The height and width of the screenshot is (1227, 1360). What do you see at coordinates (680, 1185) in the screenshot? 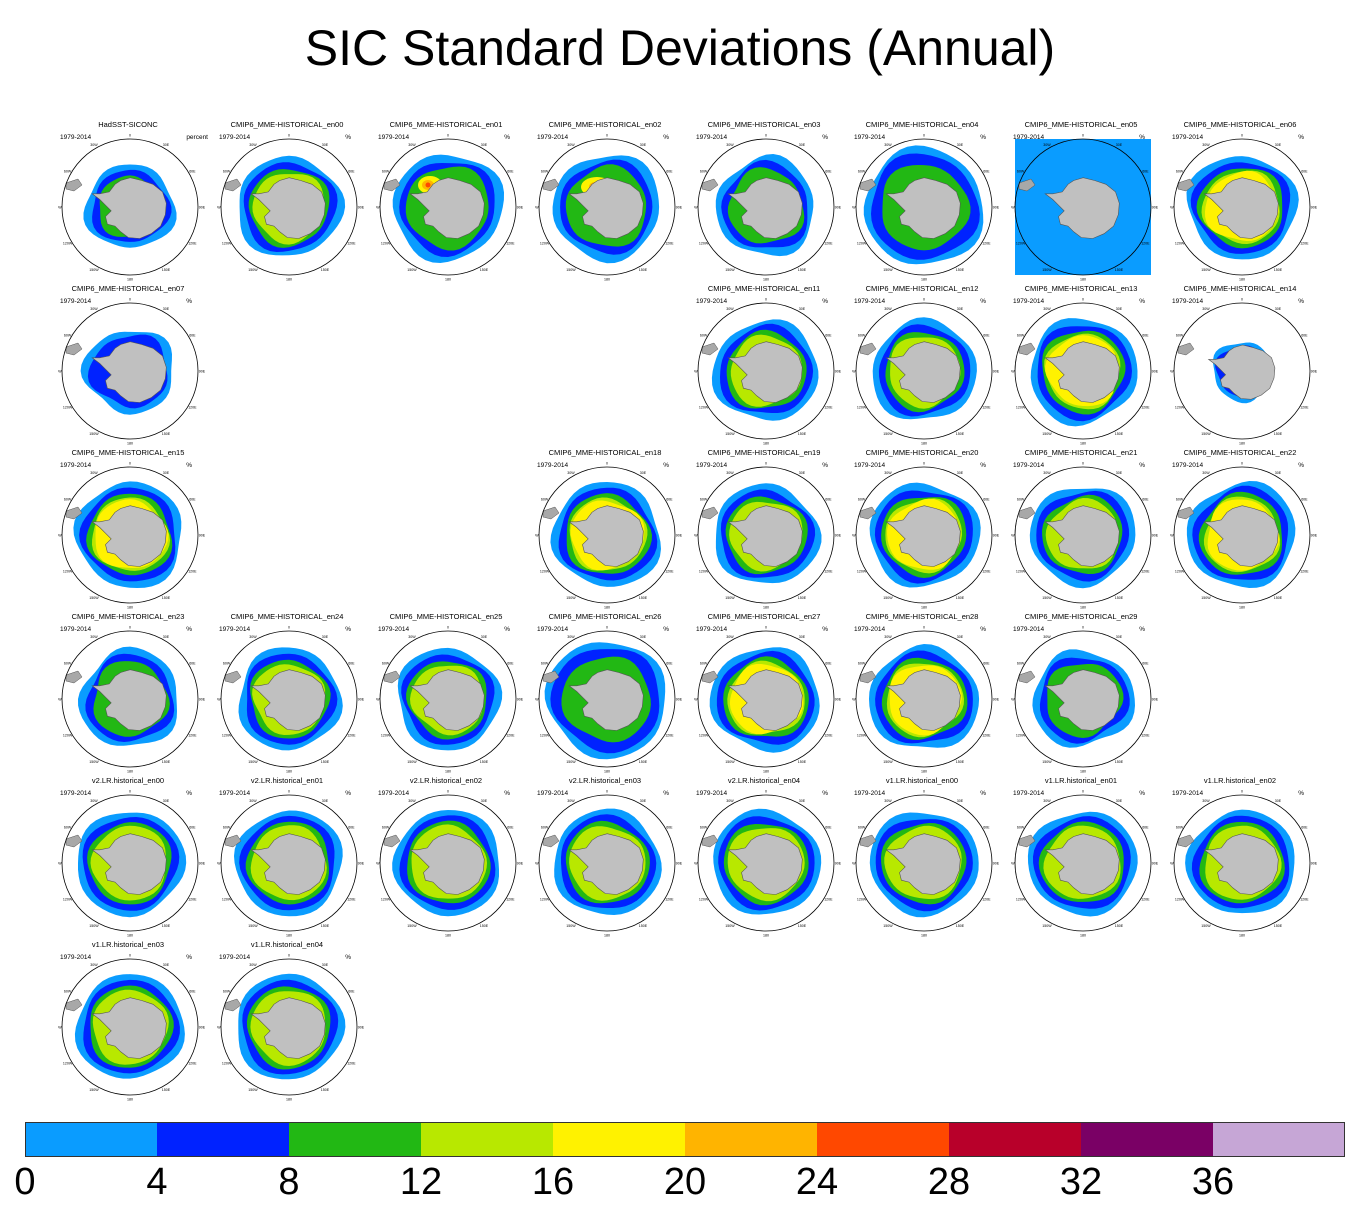
I see `colorbar-labels: 0 4 8 12 16 20 24 28 32 36` at bounding box center [680, 1185].